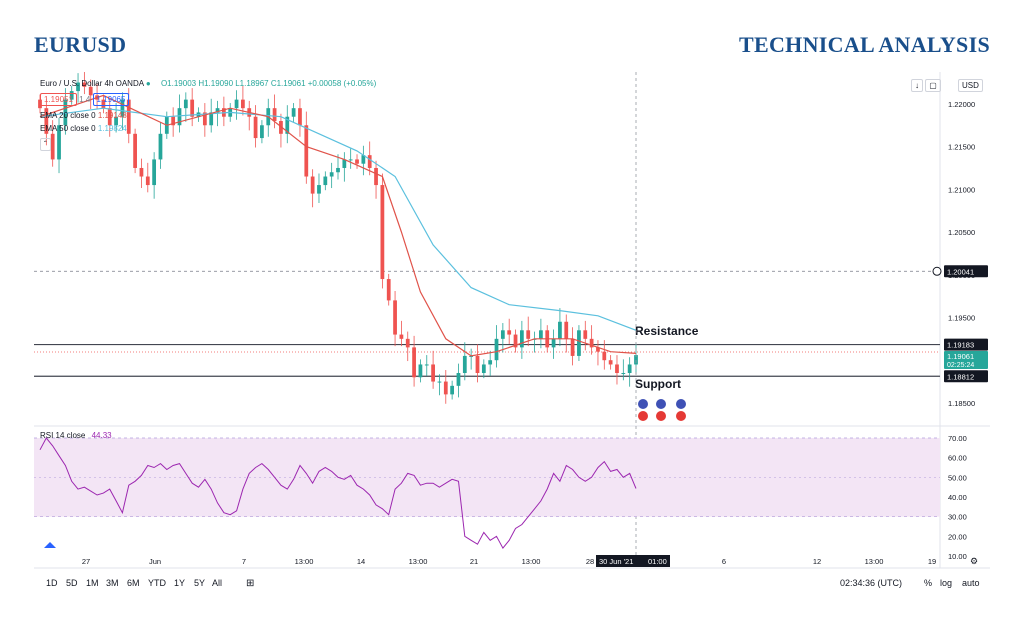 Image resolution: width=1024 pixels, height=640 pixels. What do you see at coordinates (112, 583) in the screenshot?
I see `timeframe-3m: 3M` at bounding box center [112, 583].